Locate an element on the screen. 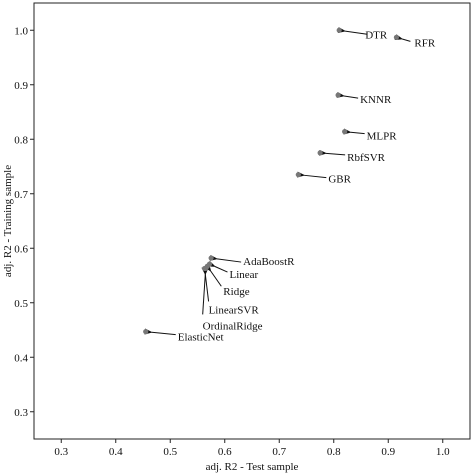 This screenshot has width=474, height=474. x-axis: 0.3 0.4 0.5 0.6 0.7 0.8 0.9 1.0 is located at coordinates (252, 448).